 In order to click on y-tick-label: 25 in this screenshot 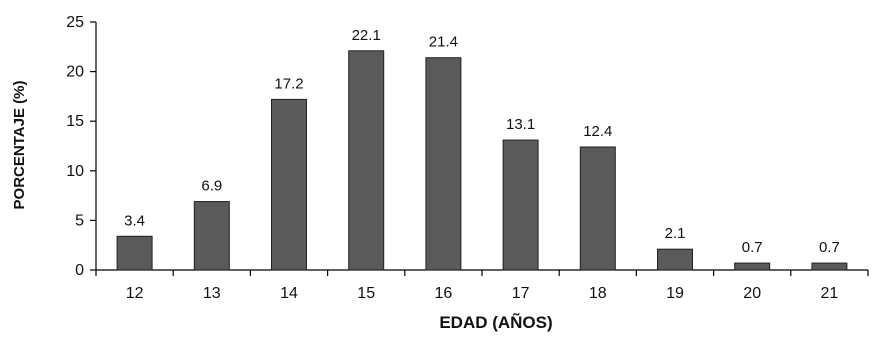, I will do `click(75, 22)`.